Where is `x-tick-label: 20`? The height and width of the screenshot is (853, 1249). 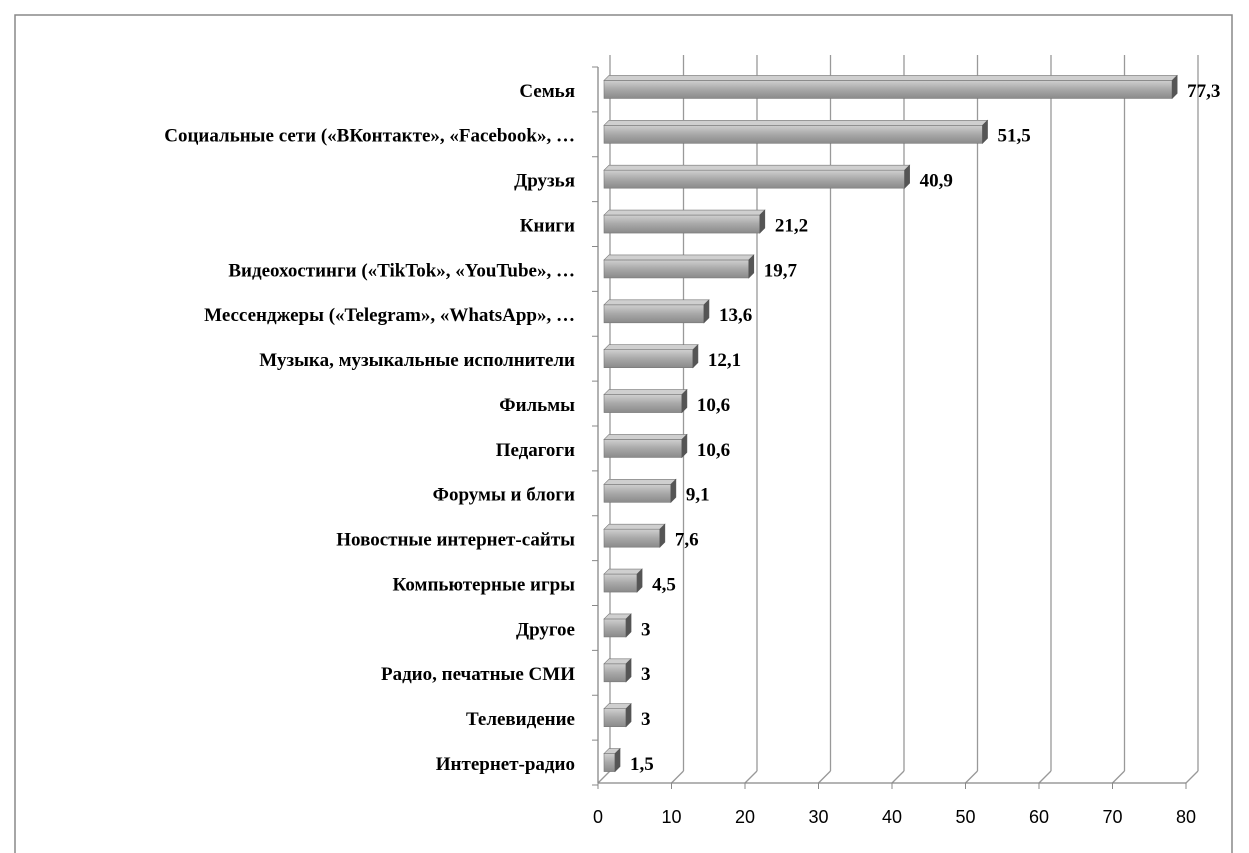
x-tick-label: 20 is located at coordinates (745, 817).